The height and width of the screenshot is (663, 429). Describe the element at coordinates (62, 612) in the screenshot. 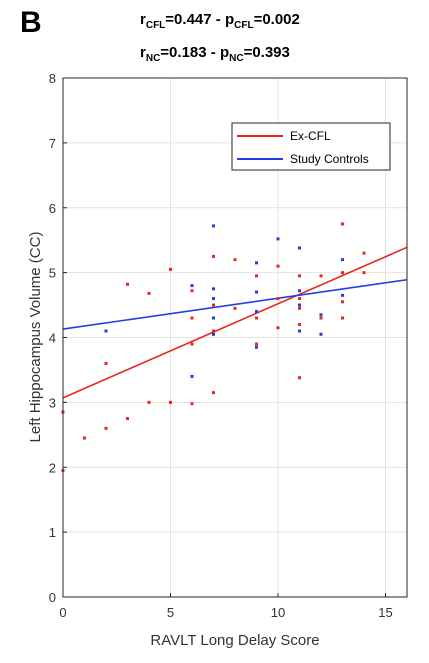

I see `x-tick-label: 0` at that location.